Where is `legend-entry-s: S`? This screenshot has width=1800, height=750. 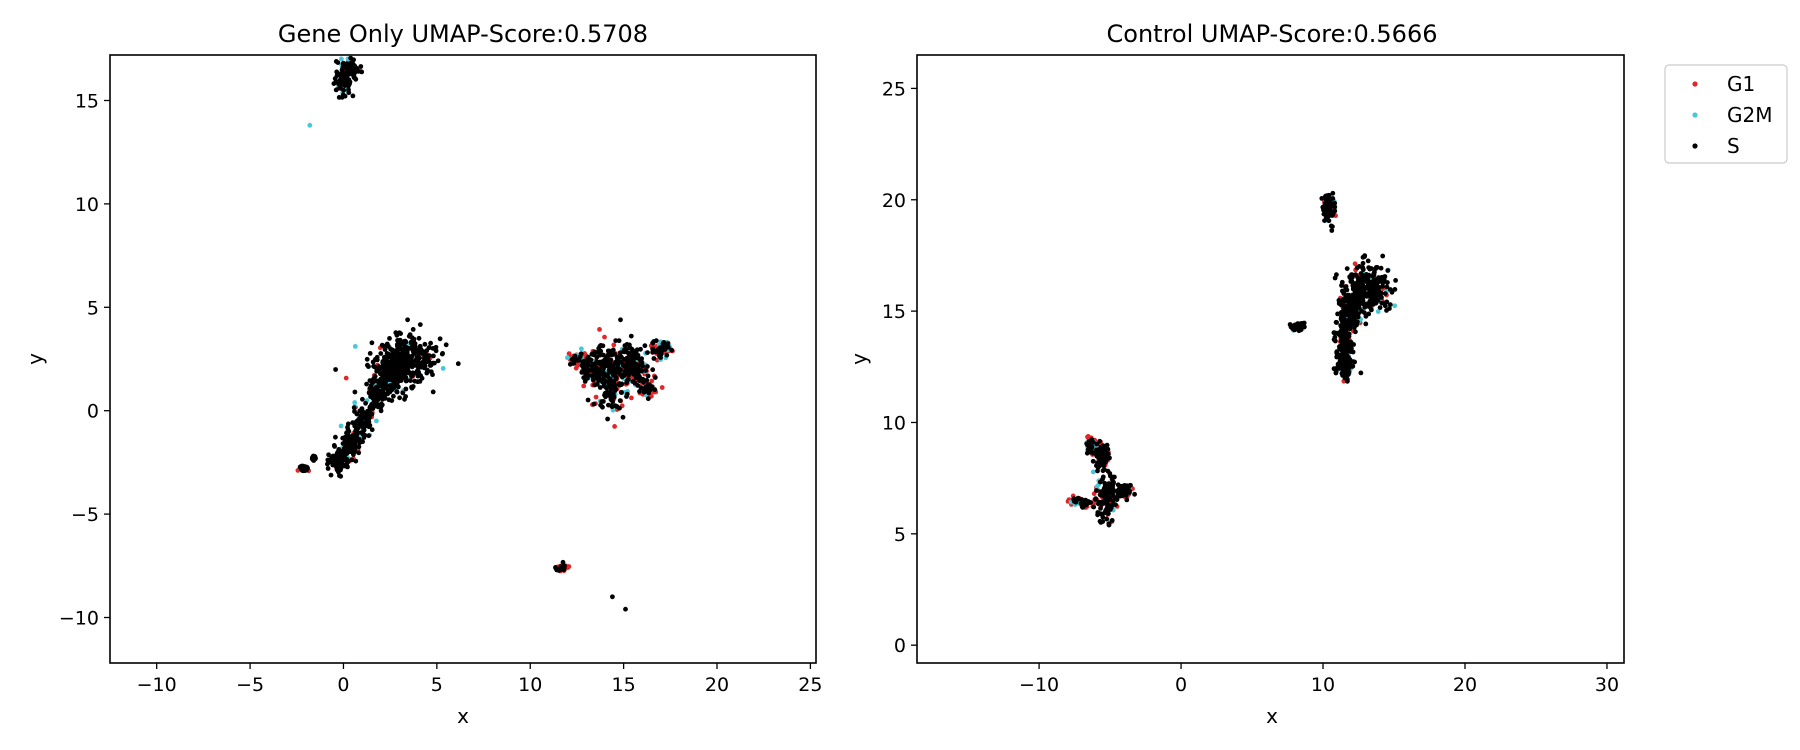
legend-entry-s: S is located at coordinates (1716, 146).